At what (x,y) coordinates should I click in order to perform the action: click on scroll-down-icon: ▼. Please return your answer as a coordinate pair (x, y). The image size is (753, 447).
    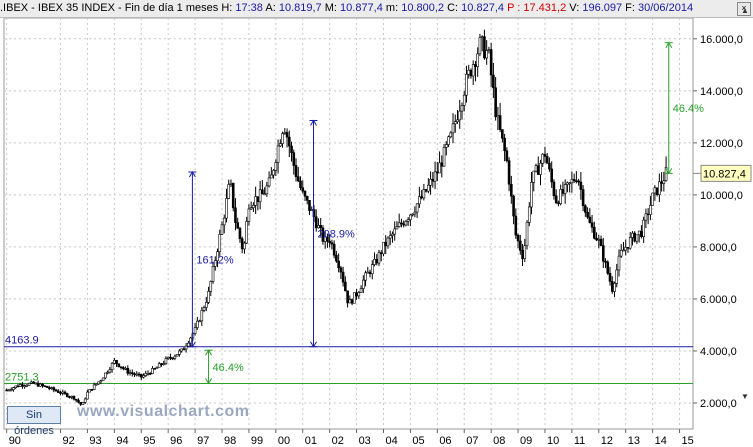
    Looking at the image, I should click on (745, 396).